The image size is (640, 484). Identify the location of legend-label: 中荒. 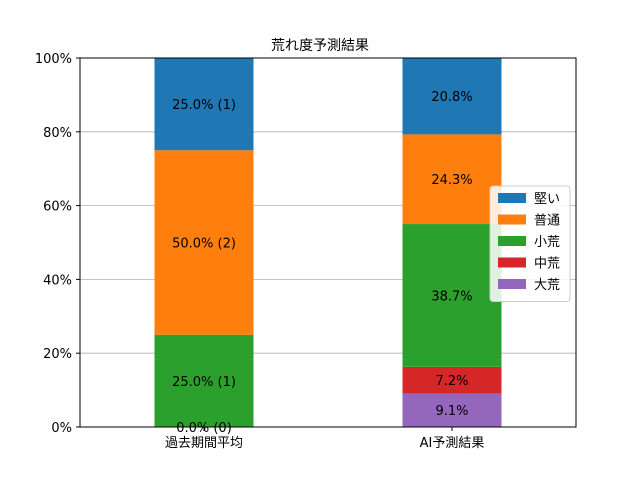
(547, 264).